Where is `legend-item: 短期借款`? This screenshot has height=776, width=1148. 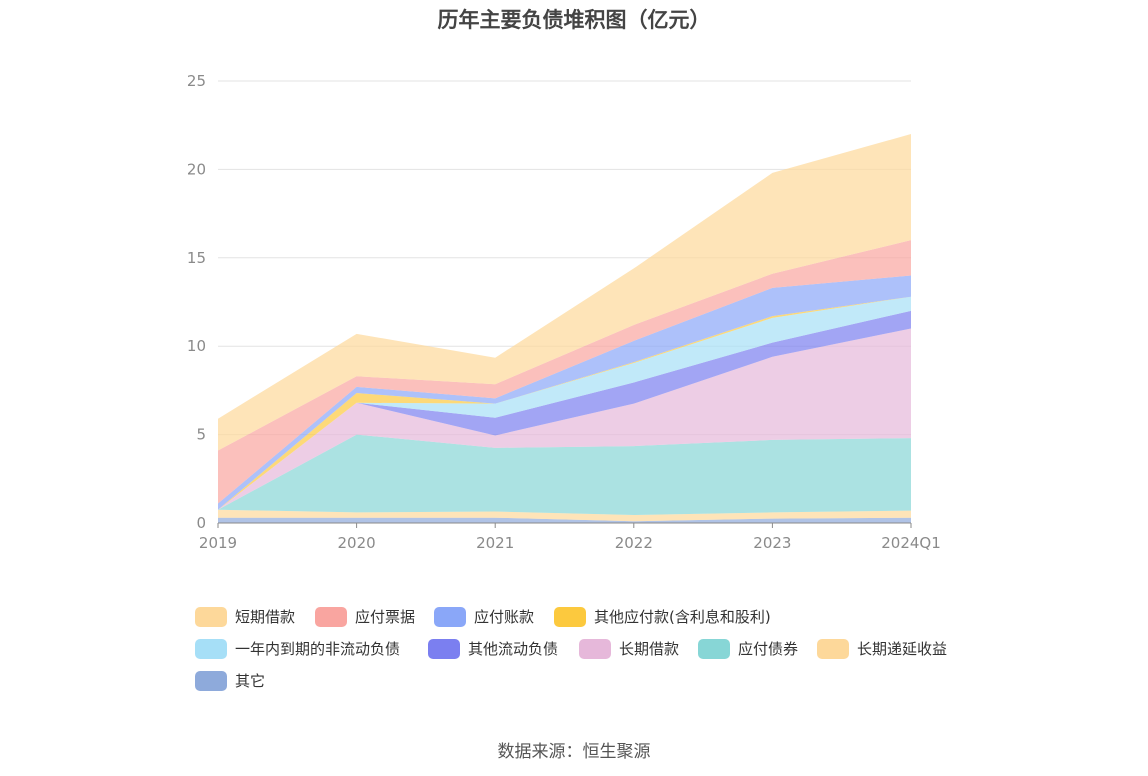
legend-item: 短期借款 is located at coordinates (245, 616).